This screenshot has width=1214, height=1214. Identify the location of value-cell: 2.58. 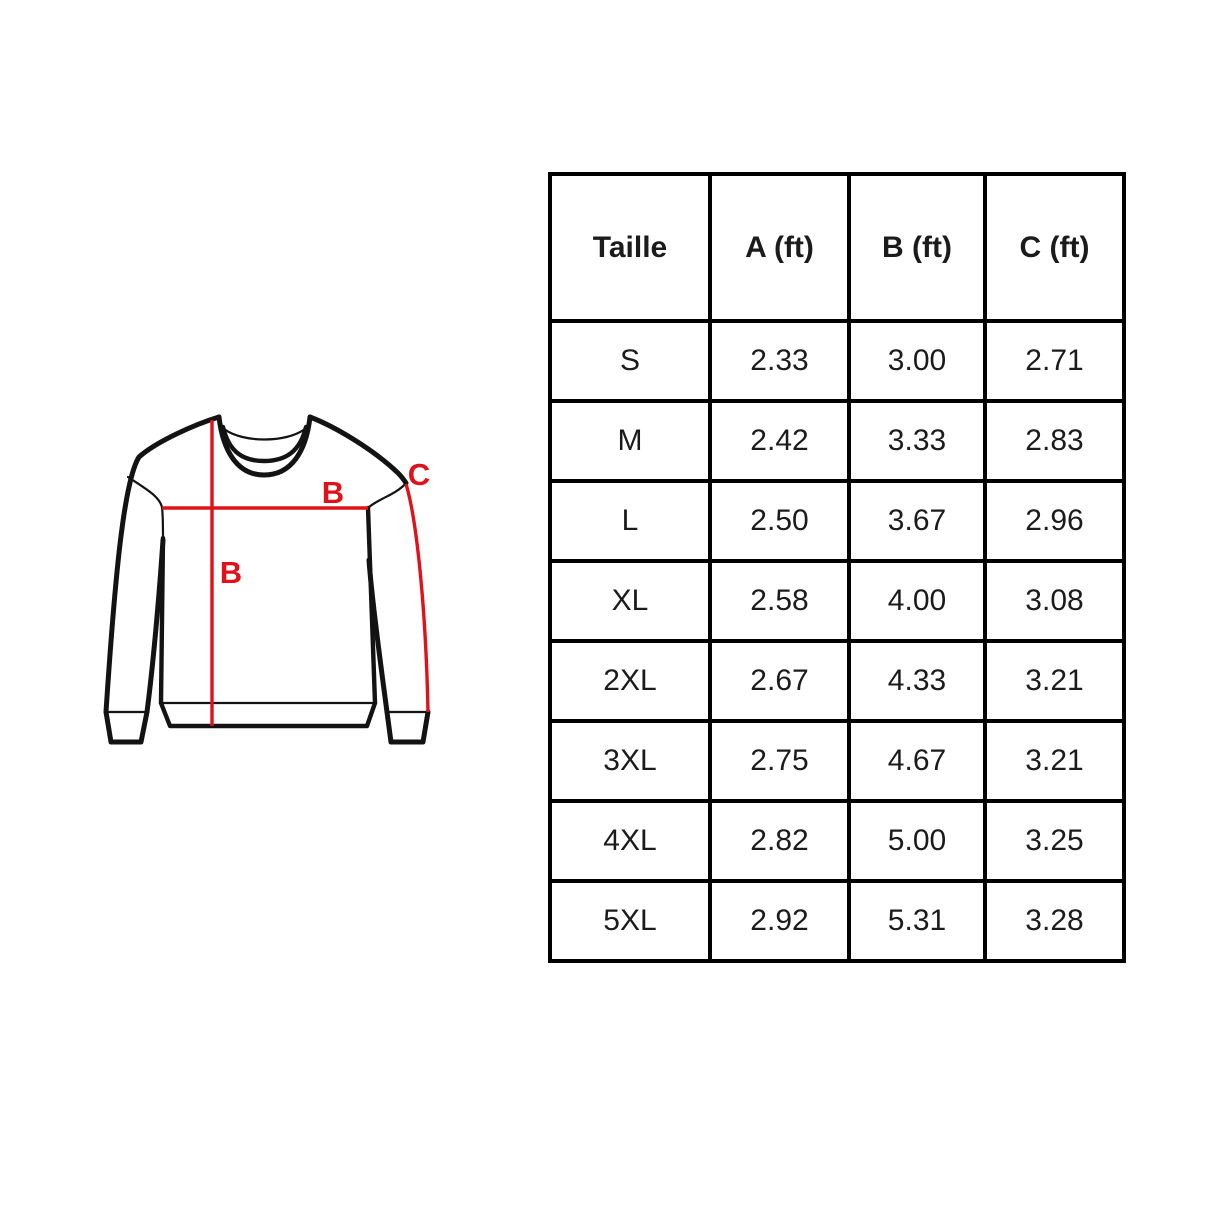
(779, 601).